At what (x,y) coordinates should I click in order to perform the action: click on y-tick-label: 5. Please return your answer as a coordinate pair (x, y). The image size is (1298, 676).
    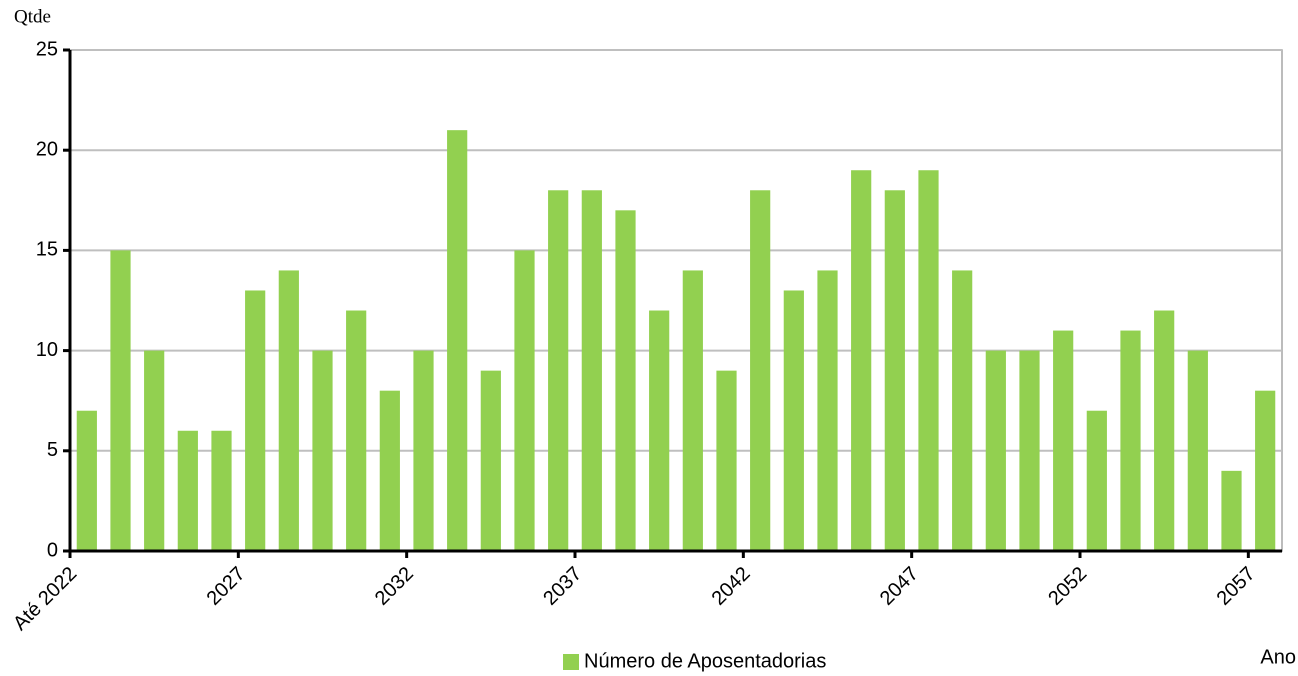
    Looking at the image, I should click on (52, 450).